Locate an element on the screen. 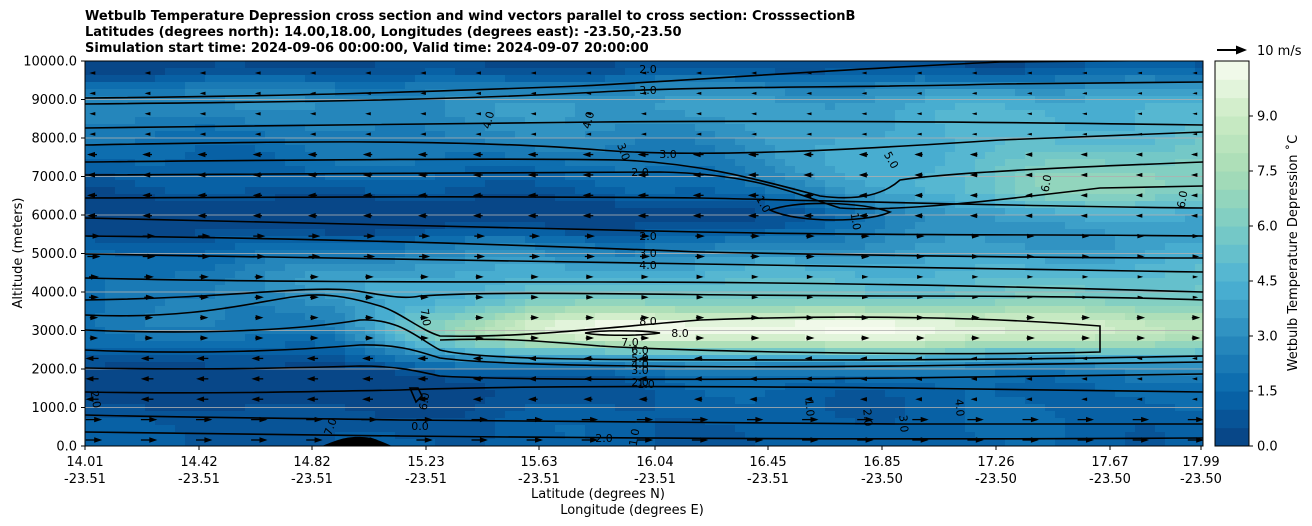  x-tick-label-lon: -23.50 is located at coordinates (996, 479).